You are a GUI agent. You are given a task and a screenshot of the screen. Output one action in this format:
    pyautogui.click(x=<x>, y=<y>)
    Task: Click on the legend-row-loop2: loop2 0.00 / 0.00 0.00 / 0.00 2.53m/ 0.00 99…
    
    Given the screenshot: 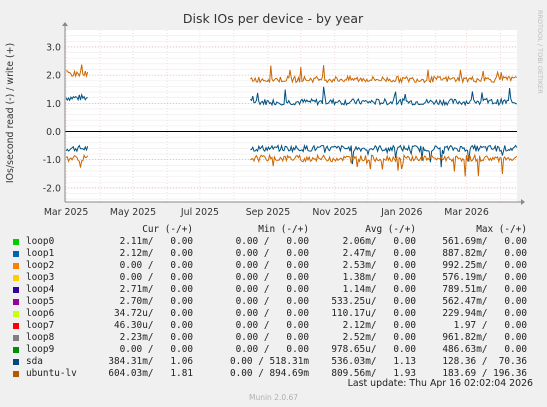 What is the action you would take?
    pyautogui.click(x=273, y=266)
    